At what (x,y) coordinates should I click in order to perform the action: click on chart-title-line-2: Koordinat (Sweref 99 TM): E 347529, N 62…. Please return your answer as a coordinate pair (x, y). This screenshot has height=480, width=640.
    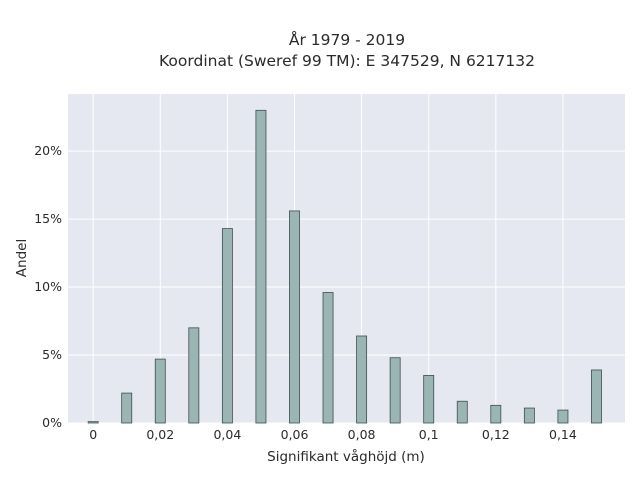
    Looking at the image, I should click on (347, 61).